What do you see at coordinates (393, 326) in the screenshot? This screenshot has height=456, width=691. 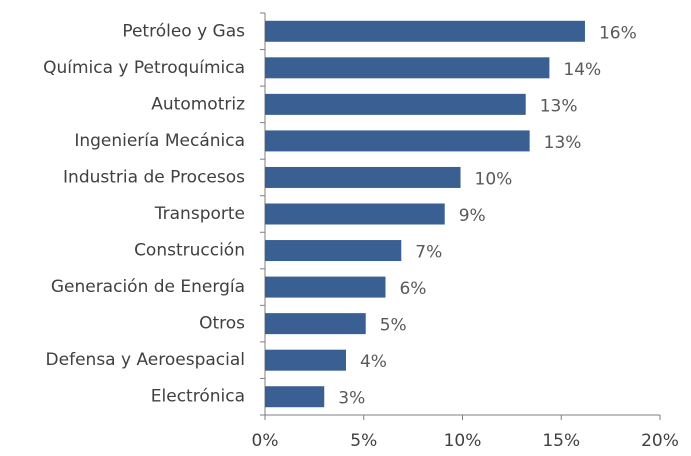 I see `value-label: 5%` at bounding box center [393, 326].